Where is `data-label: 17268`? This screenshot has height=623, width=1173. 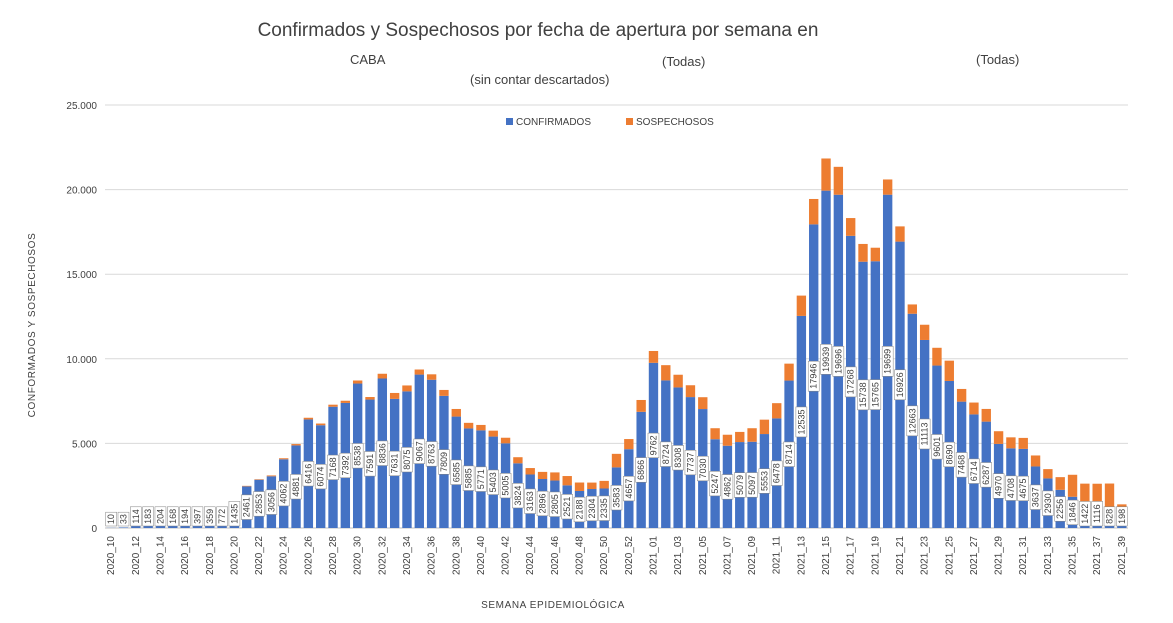
data-label: 17268 is located at coordinates (851, 381).